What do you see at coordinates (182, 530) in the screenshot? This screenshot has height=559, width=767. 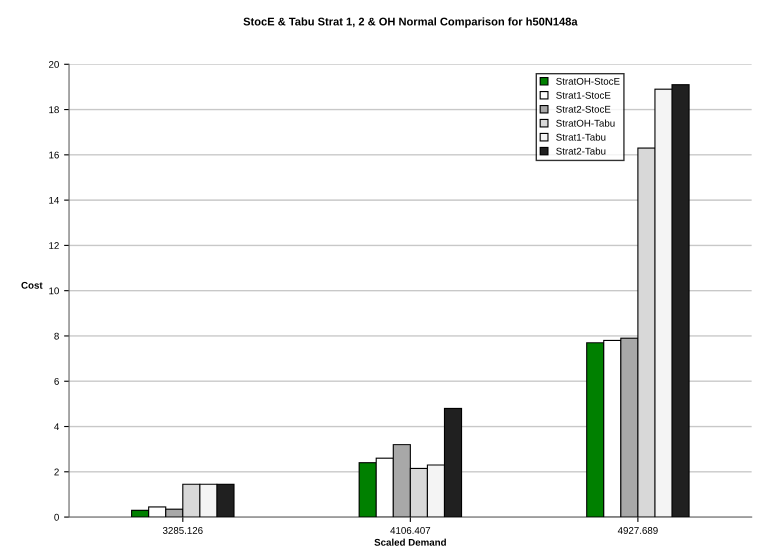 I see `x-tick-label: 3285.126` at bounding box center [182, 530].